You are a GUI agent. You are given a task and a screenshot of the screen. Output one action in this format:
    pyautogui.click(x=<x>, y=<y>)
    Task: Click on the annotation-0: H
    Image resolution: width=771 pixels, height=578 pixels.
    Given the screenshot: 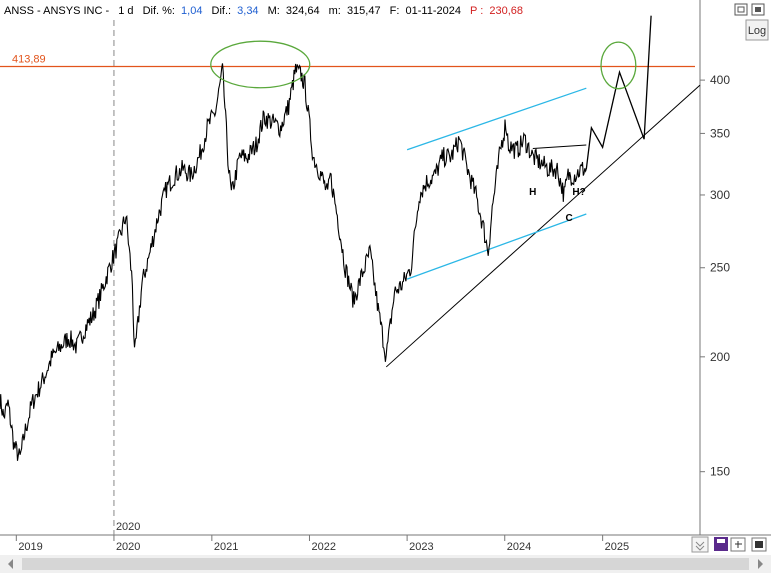 What is the action you would take?
    pyautogui.click(x=532, y=192)
    